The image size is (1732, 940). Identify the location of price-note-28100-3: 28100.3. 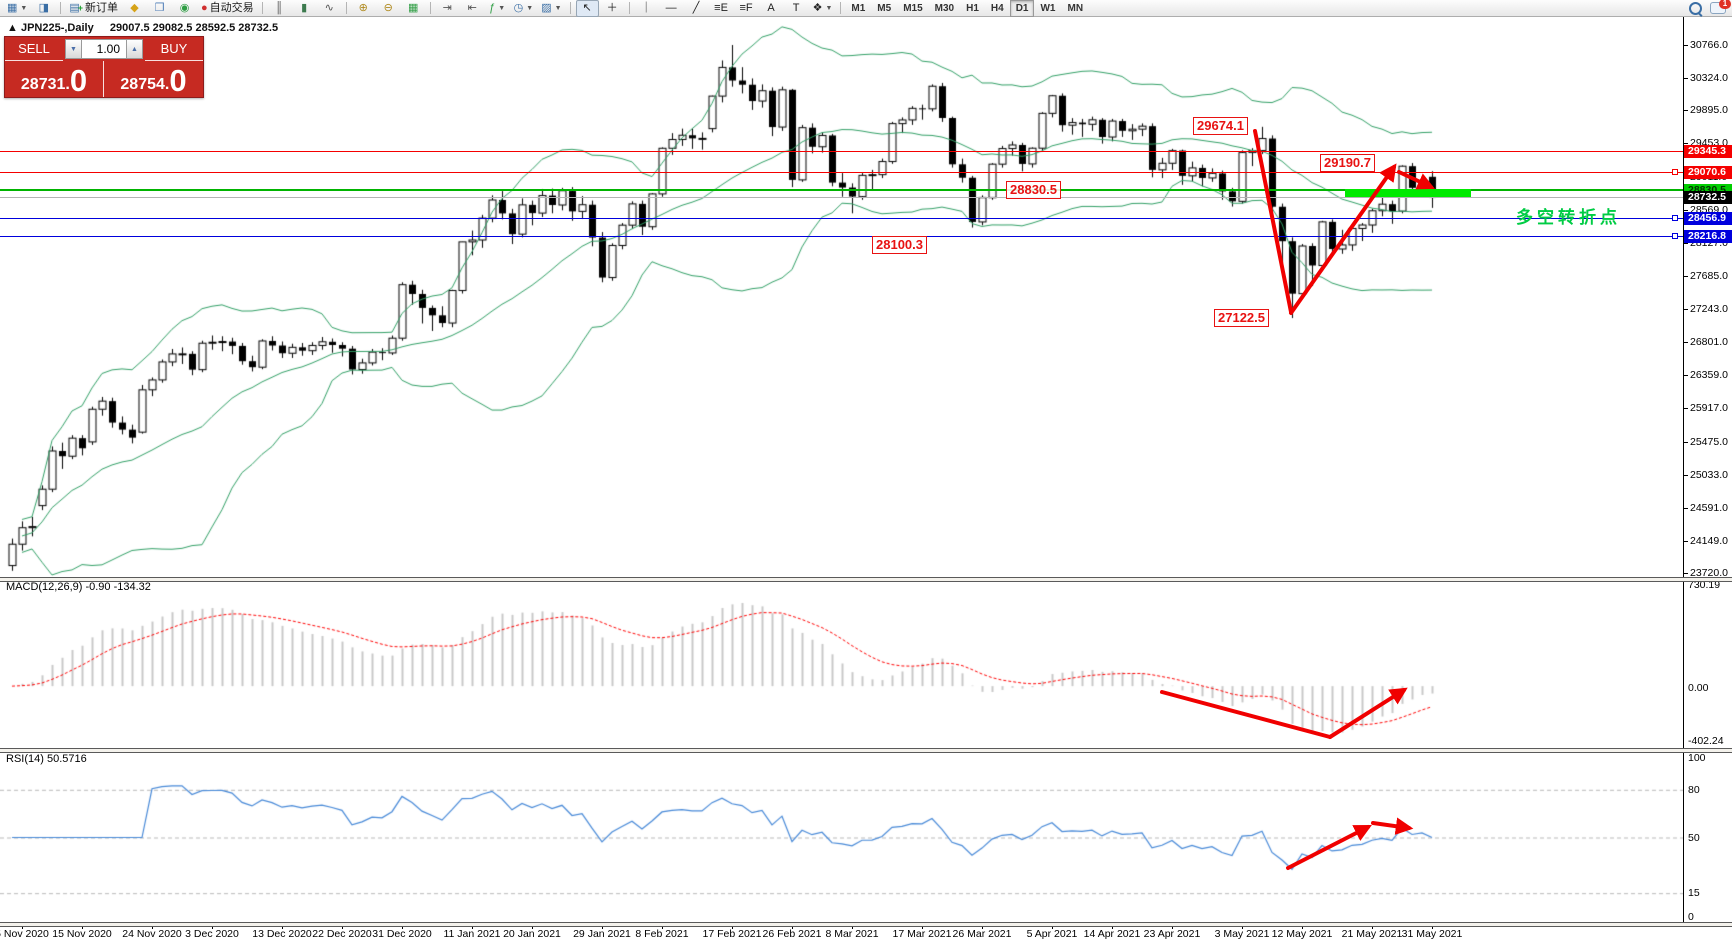
(899, 245).